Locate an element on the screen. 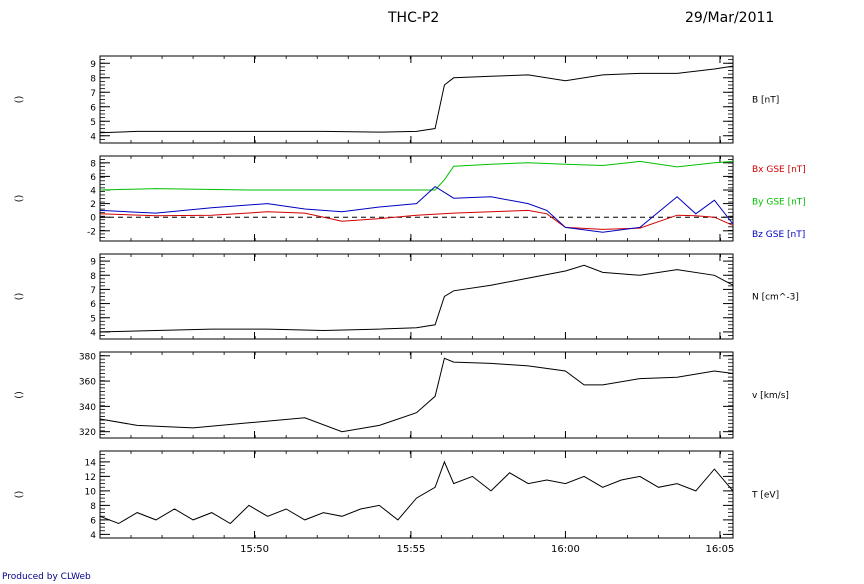  y-tick-label: 320 is located at coordinates (87, 433).